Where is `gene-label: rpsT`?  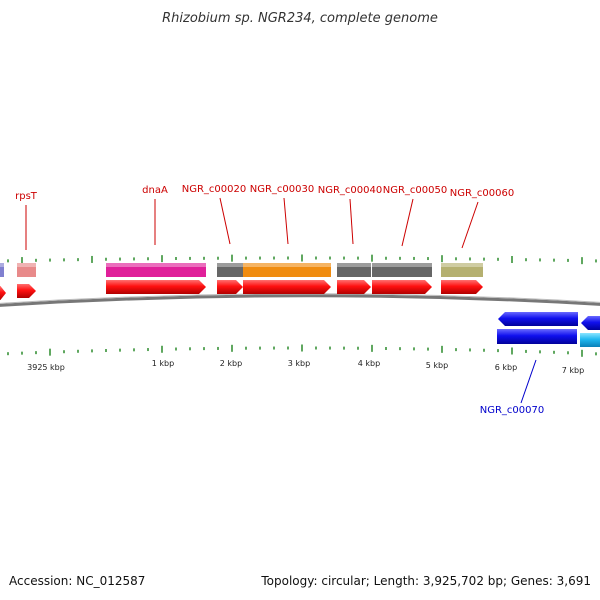 gene-label: rpsT is located at coordinates (26, 196).